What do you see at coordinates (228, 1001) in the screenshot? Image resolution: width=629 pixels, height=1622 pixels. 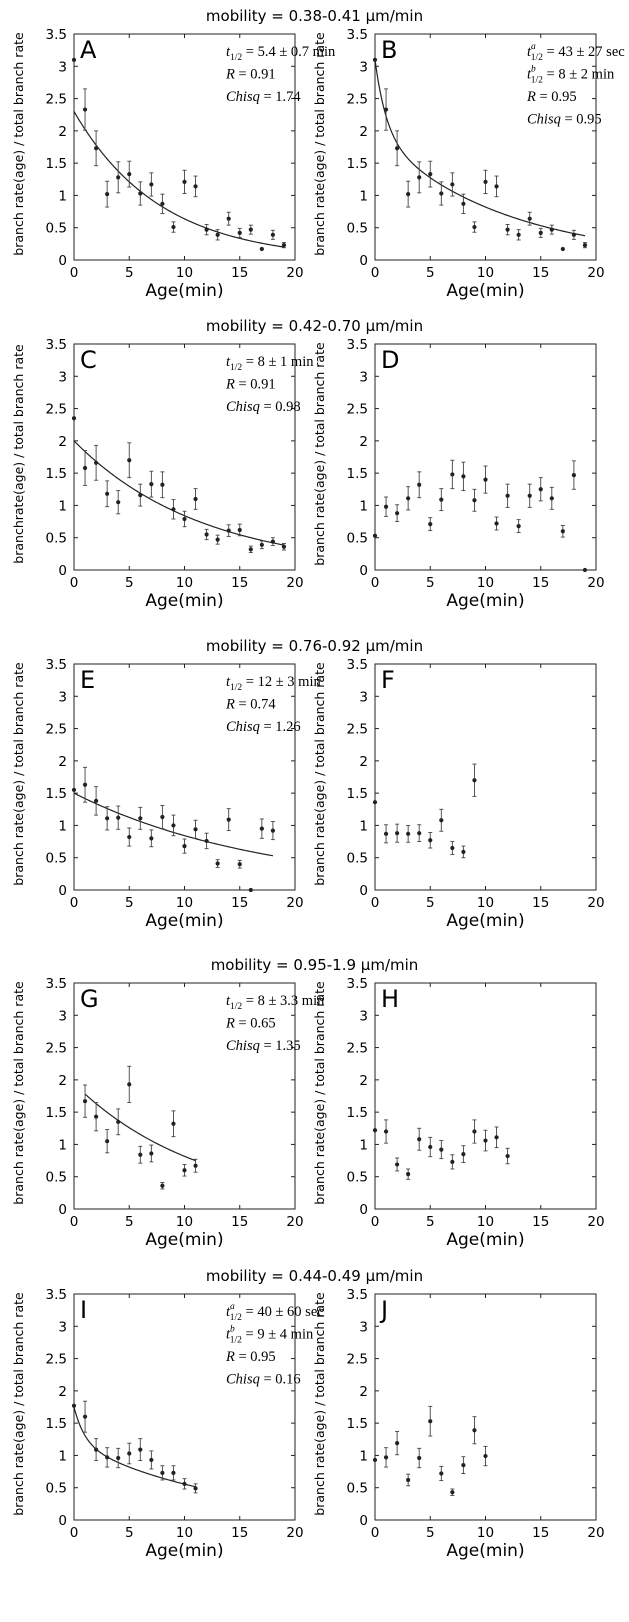 I see `stat-symbol: t` at bounding box center [228, 1001].